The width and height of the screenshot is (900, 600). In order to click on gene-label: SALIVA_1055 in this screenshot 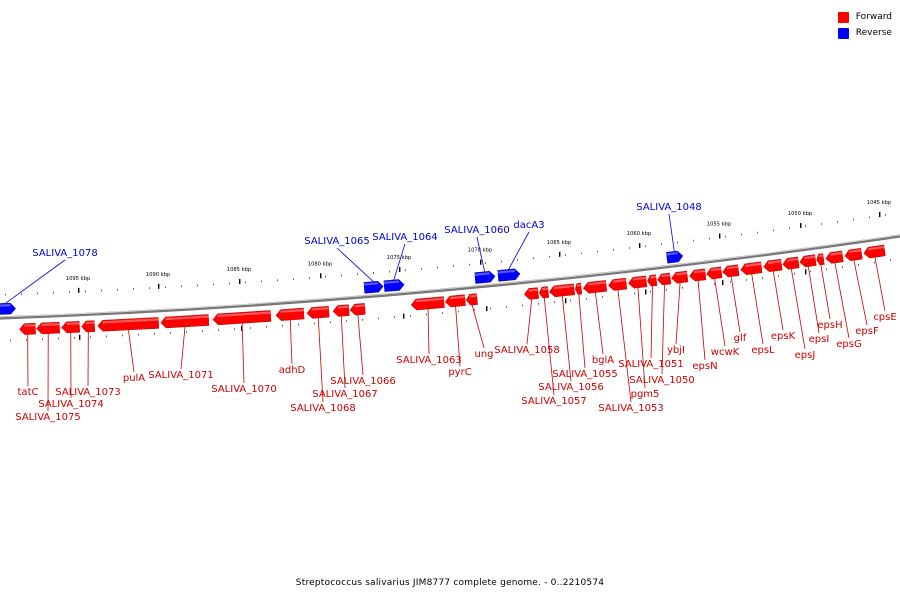, I will do `click(584, 374)`.